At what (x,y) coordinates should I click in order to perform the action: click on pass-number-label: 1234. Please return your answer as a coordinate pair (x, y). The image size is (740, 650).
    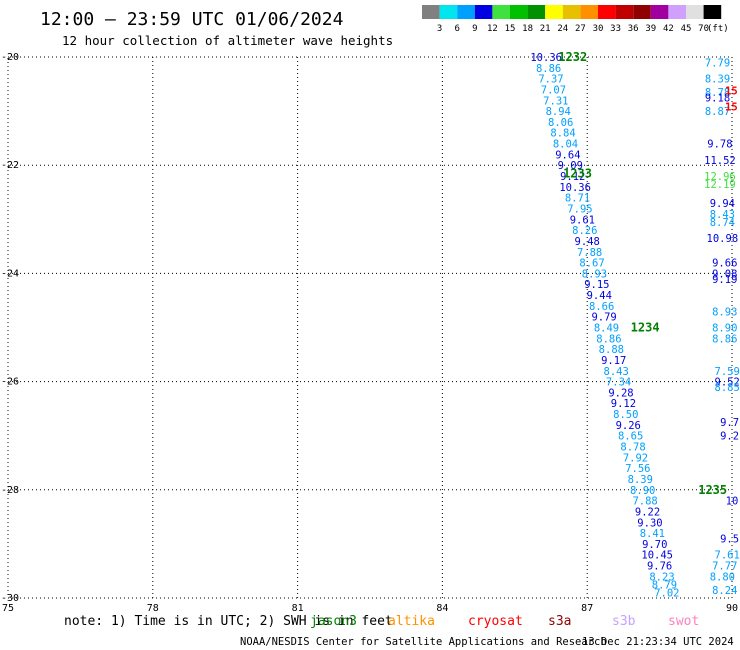
    Looking at the image, I should click on (645, 328).